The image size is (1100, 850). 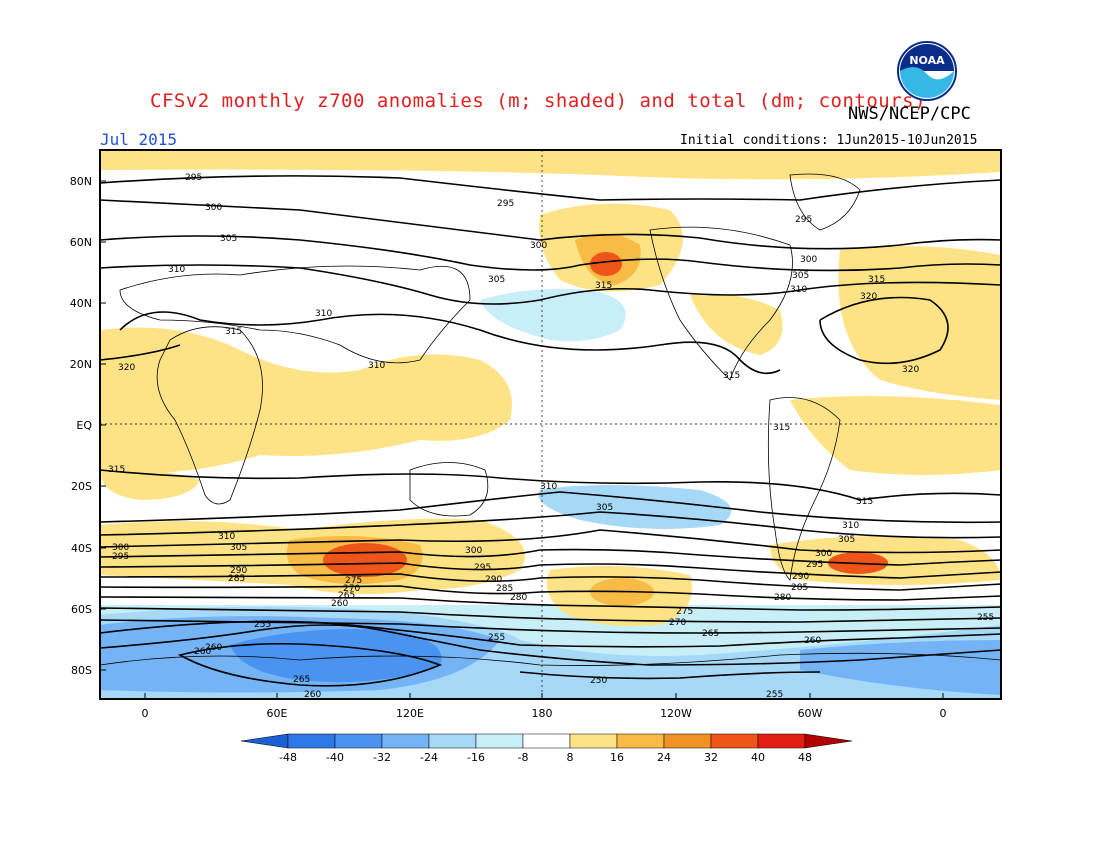 I want to click on colorbar-label: 32, so click(x=711, y=757).